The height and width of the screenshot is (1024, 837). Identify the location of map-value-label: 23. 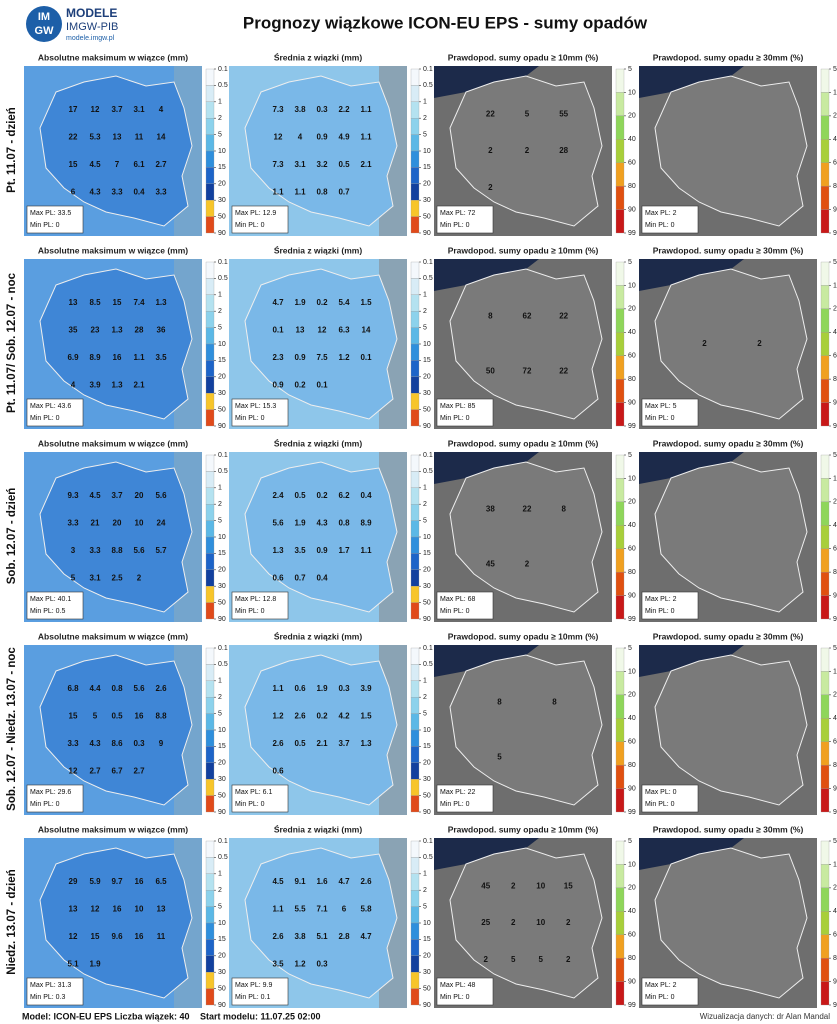
(95, 329).